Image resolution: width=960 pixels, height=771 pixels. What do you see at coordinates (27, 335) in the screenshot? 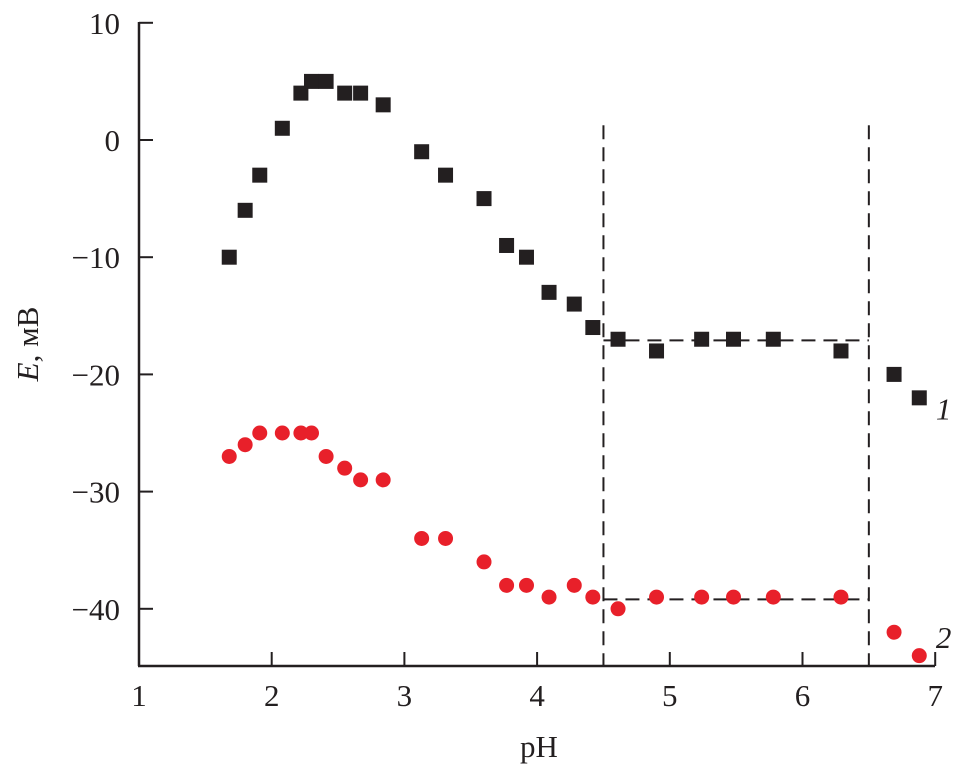
I see `y-axis-title-unit: , мВ` at bounding box center [27, 335].